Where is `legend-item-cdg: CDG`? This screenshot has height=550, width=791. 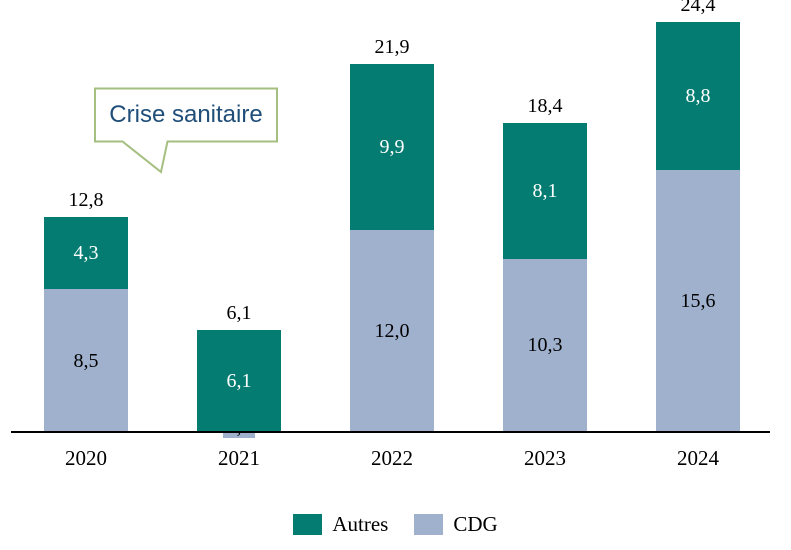
legend-item-cdg: CDG is located at coordinates (456, 524).